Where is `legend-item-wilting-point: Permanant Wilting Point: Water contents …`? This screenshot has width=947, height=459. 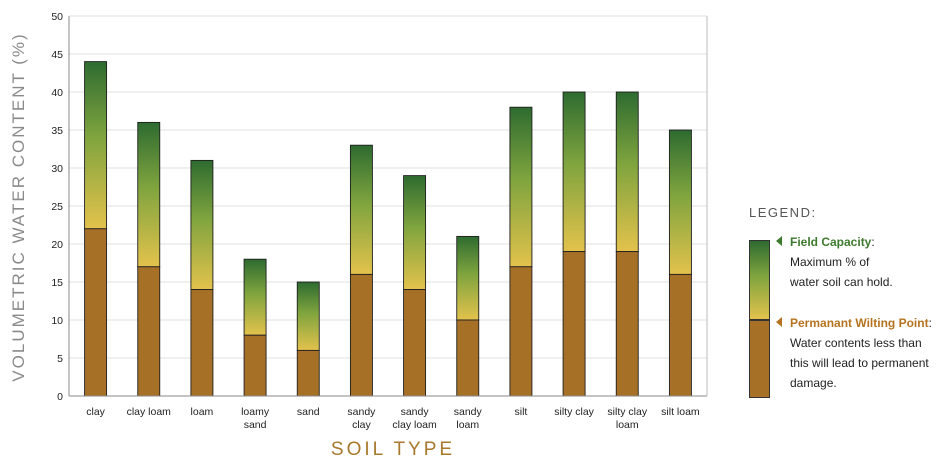
legend-item-wilting-point: Permanant Wilting Point: Water contents … is located at coordinates (861, 353).